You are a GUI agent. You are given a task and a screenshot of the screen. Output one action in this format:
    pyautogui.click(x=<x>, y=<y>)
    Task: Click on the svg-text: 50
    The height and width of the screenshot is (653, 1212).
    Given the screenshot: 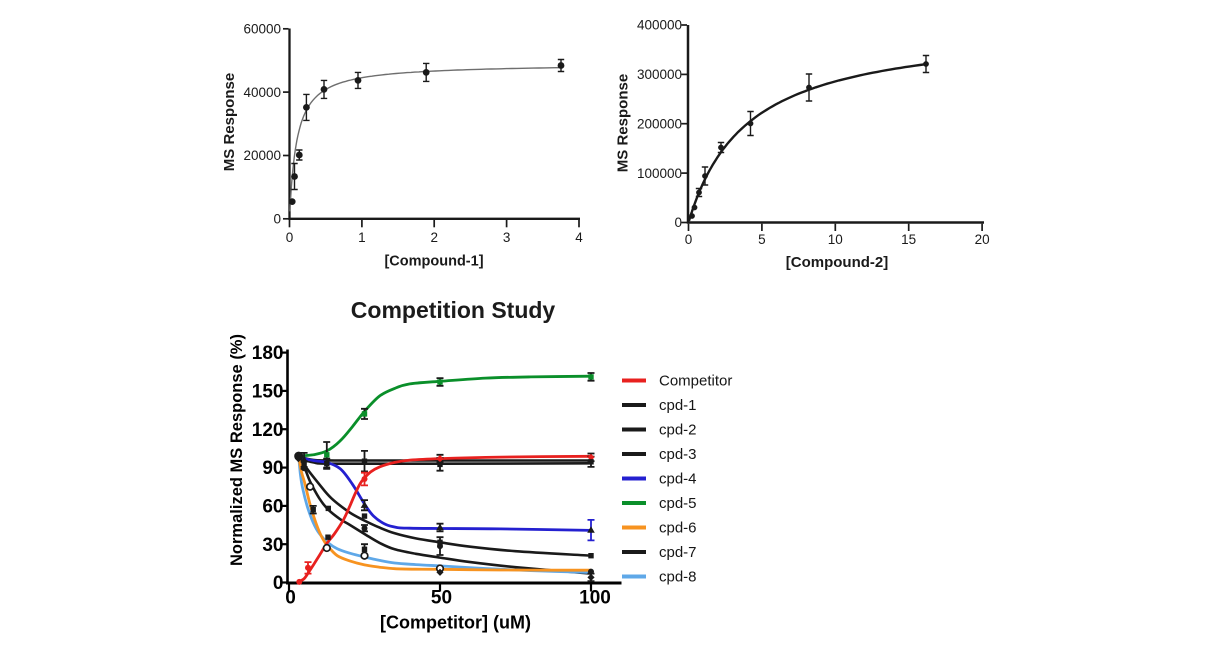 What is the action you would take?
    pyautogui.click(x=441, y=598)
    